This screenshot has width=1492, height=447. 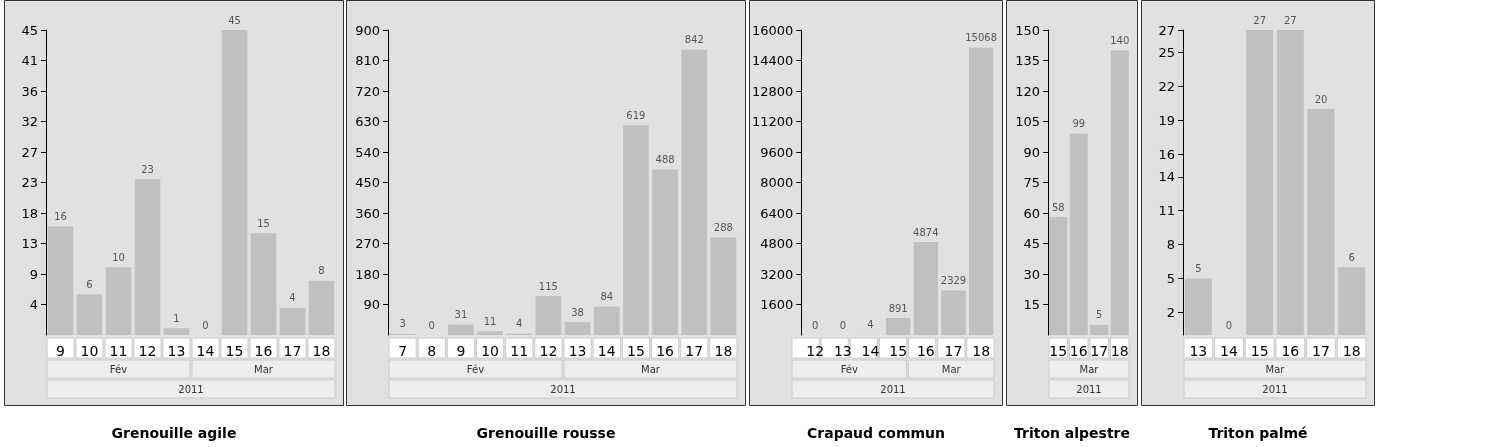 I want to click on y-tick-label: 4800, so click(x=777, y=243).